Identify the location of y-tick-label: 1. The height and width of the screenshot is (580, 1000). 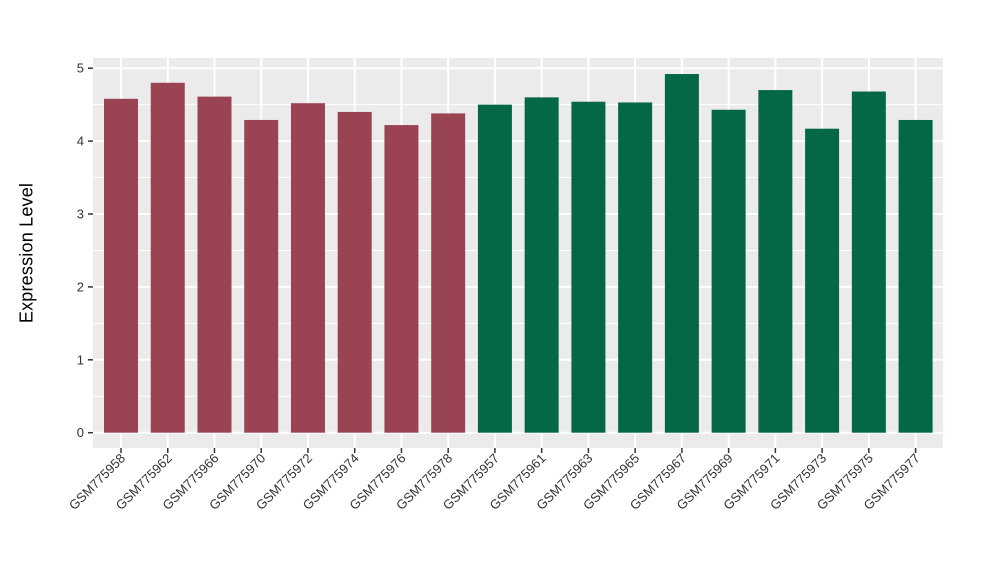
(80, 359).